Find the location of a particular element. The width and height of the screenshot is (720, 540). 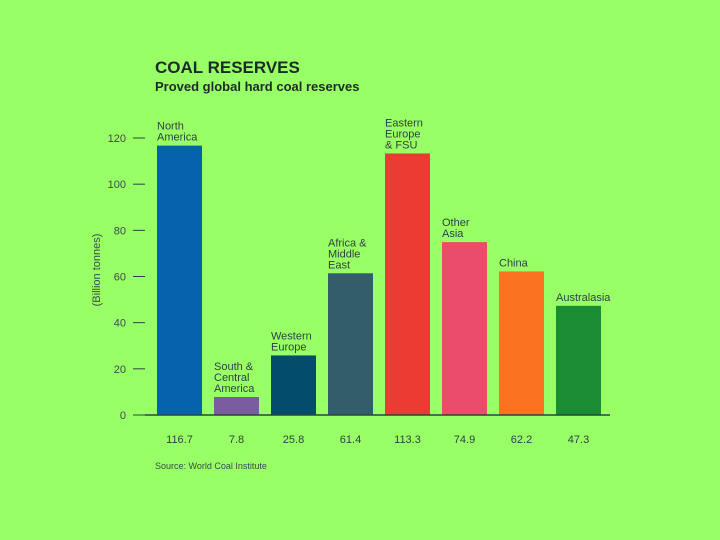

y-tick-label: 100 is located at coordinates (117, 185).